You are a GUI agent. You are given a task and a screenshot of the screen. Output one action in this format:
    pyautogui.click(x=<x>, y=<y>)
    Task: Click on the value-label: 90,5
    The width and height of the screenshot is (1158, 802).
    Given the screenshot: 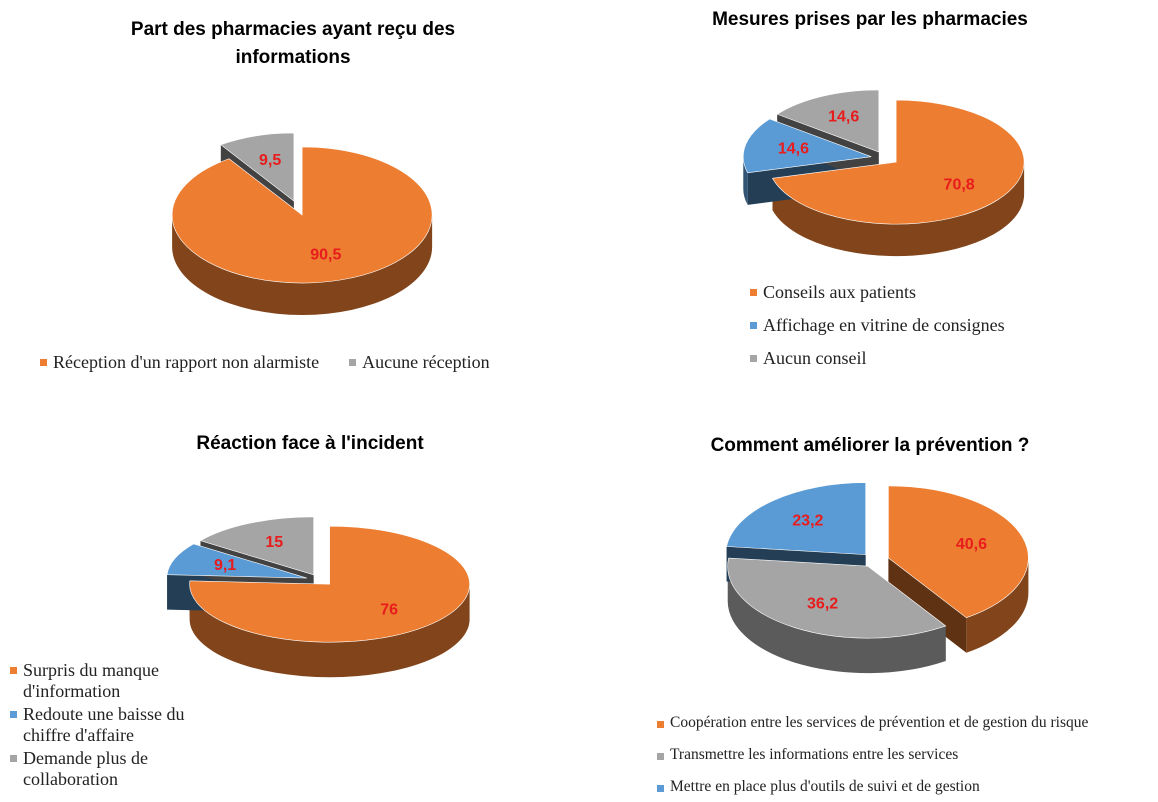 What is the action you would take?
    pyautogui.click(x=325, y=255)
    